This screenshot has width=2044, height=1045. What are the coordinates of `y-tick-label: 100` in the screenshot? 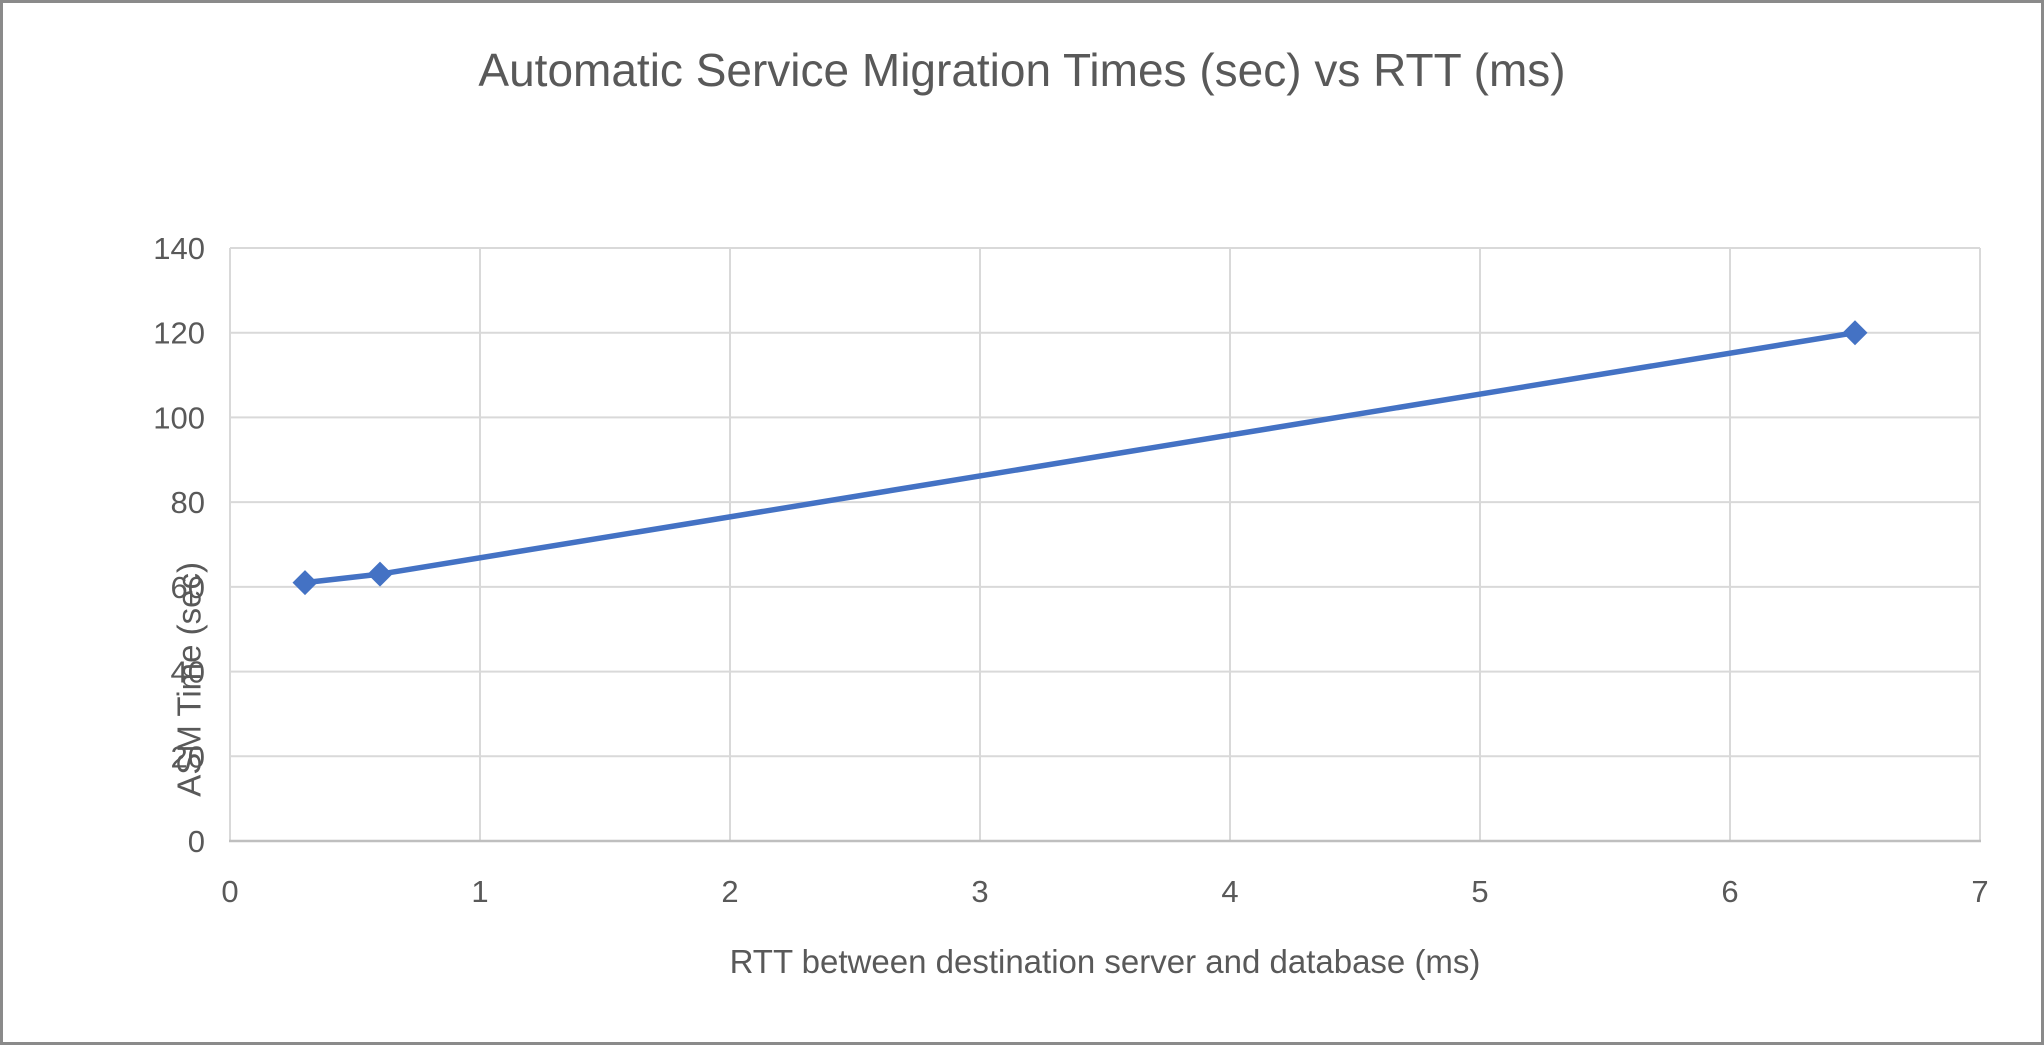 It's located at (179, 417).